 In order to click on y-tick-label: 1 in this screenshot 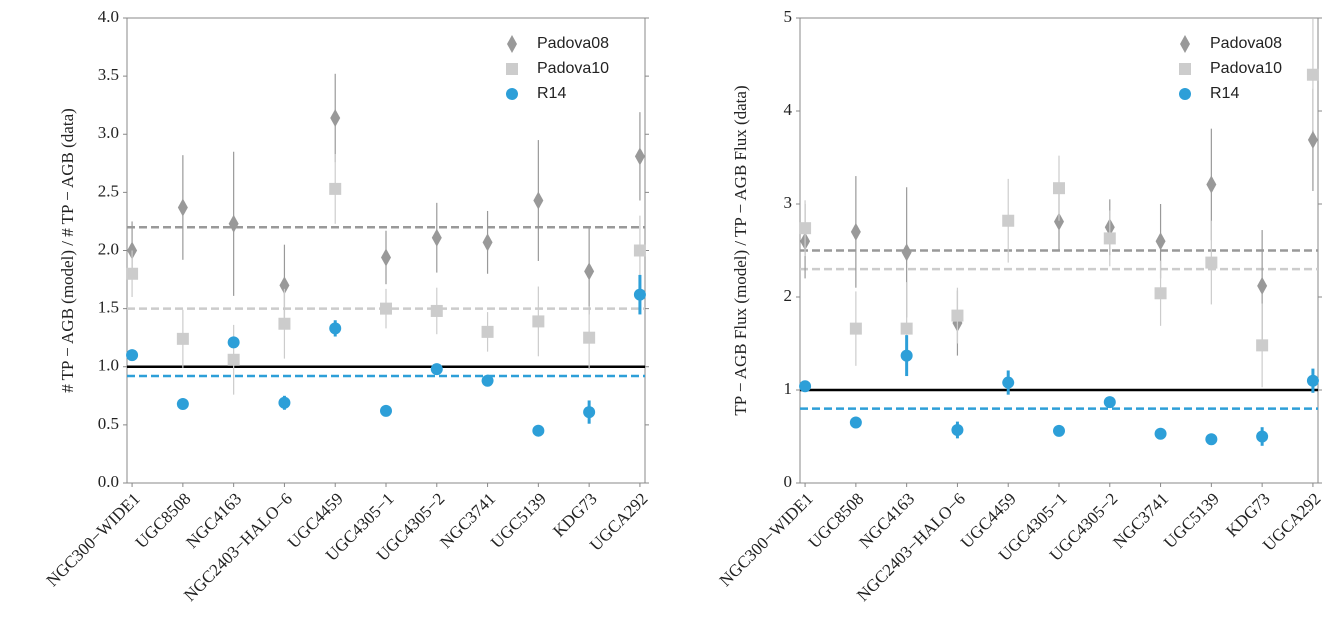, I will do `click(788, 388)`.